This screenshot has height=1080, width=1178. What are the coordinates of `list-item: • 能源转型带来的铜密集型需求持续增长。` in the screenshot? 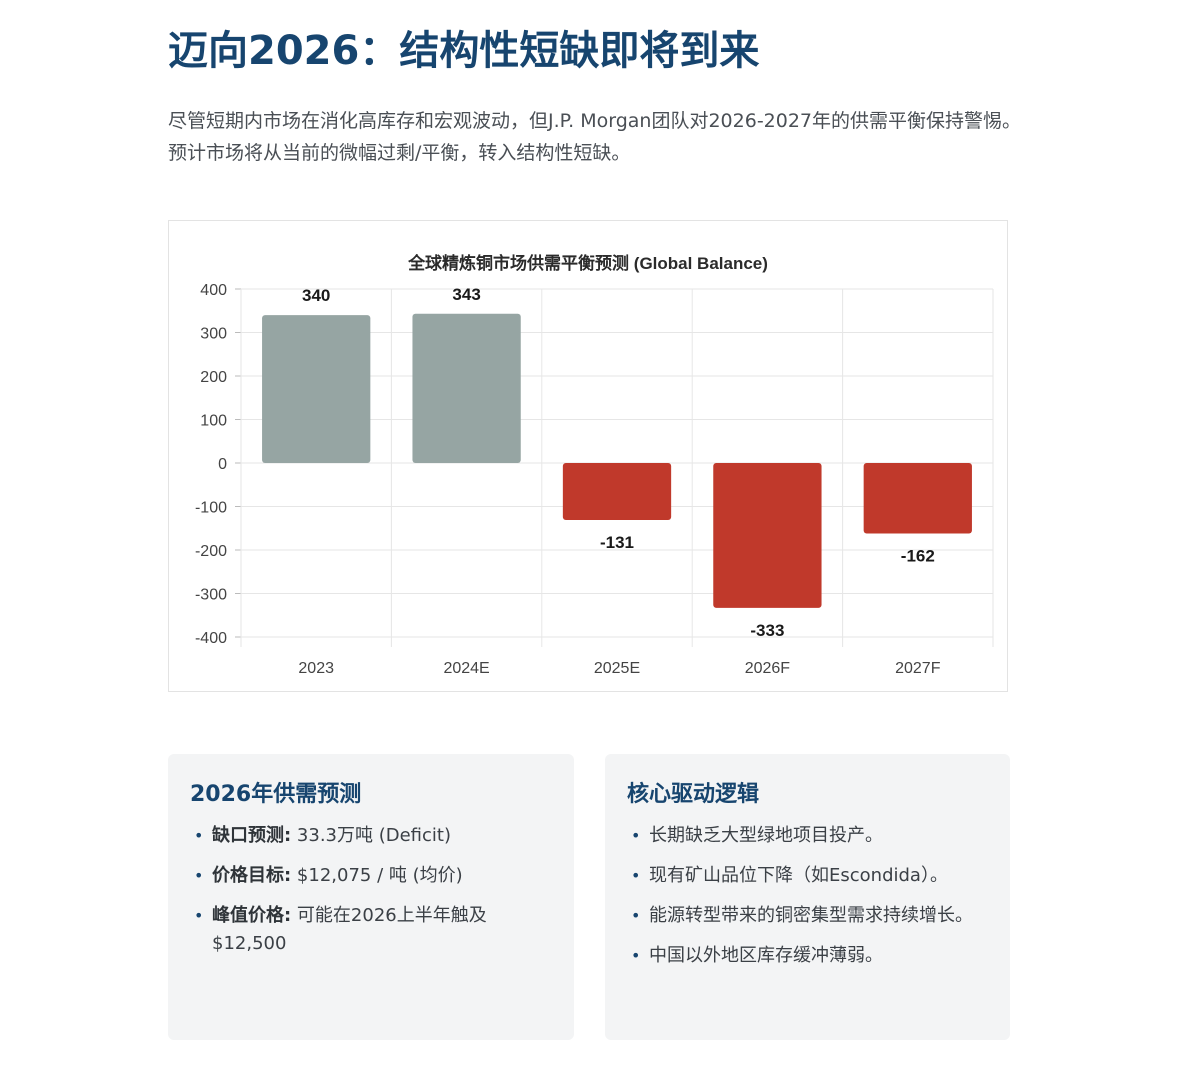 It's located at (807, 916).